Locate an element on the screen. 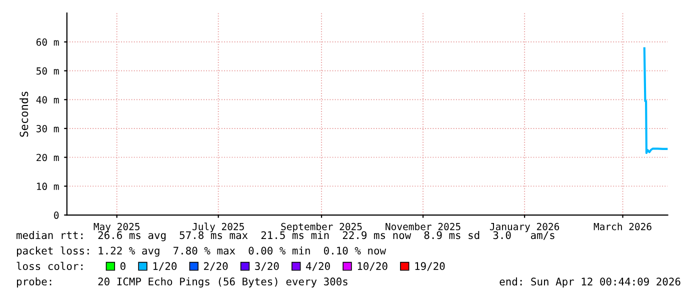  text: probe: 20 ICMP Echo Pings (56 Bytes) every 300s is located at coordinates (182, 282).